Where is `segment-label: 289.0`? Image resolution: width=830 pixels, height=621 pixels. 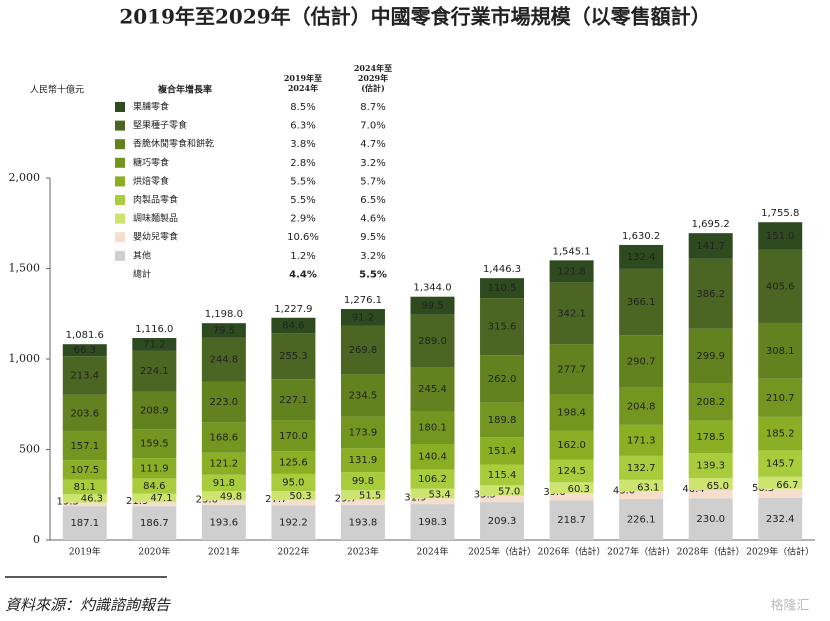 segment-label: 289.0 is located at coordinates (432, 341).